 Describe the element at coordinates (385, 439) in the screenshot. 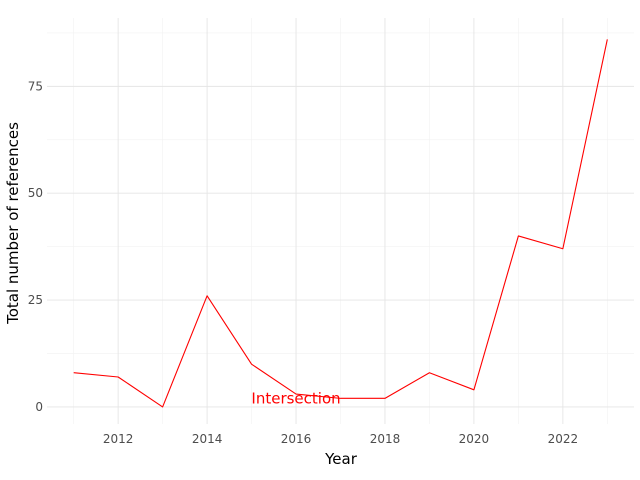

I see `x-tick-label: 2018` at that location.